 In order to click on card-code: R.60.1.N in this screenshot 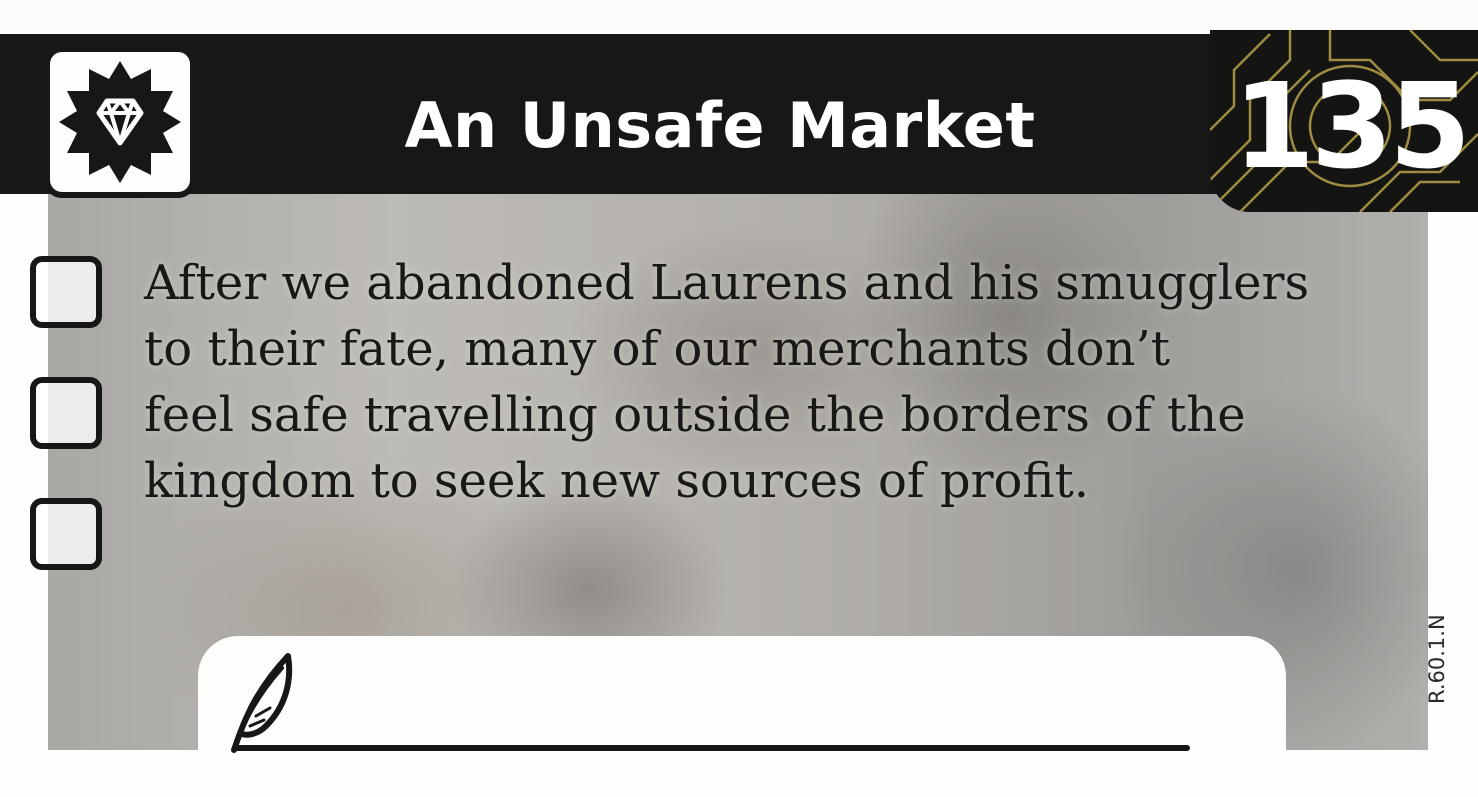, I will do `click(1437, 659)`.